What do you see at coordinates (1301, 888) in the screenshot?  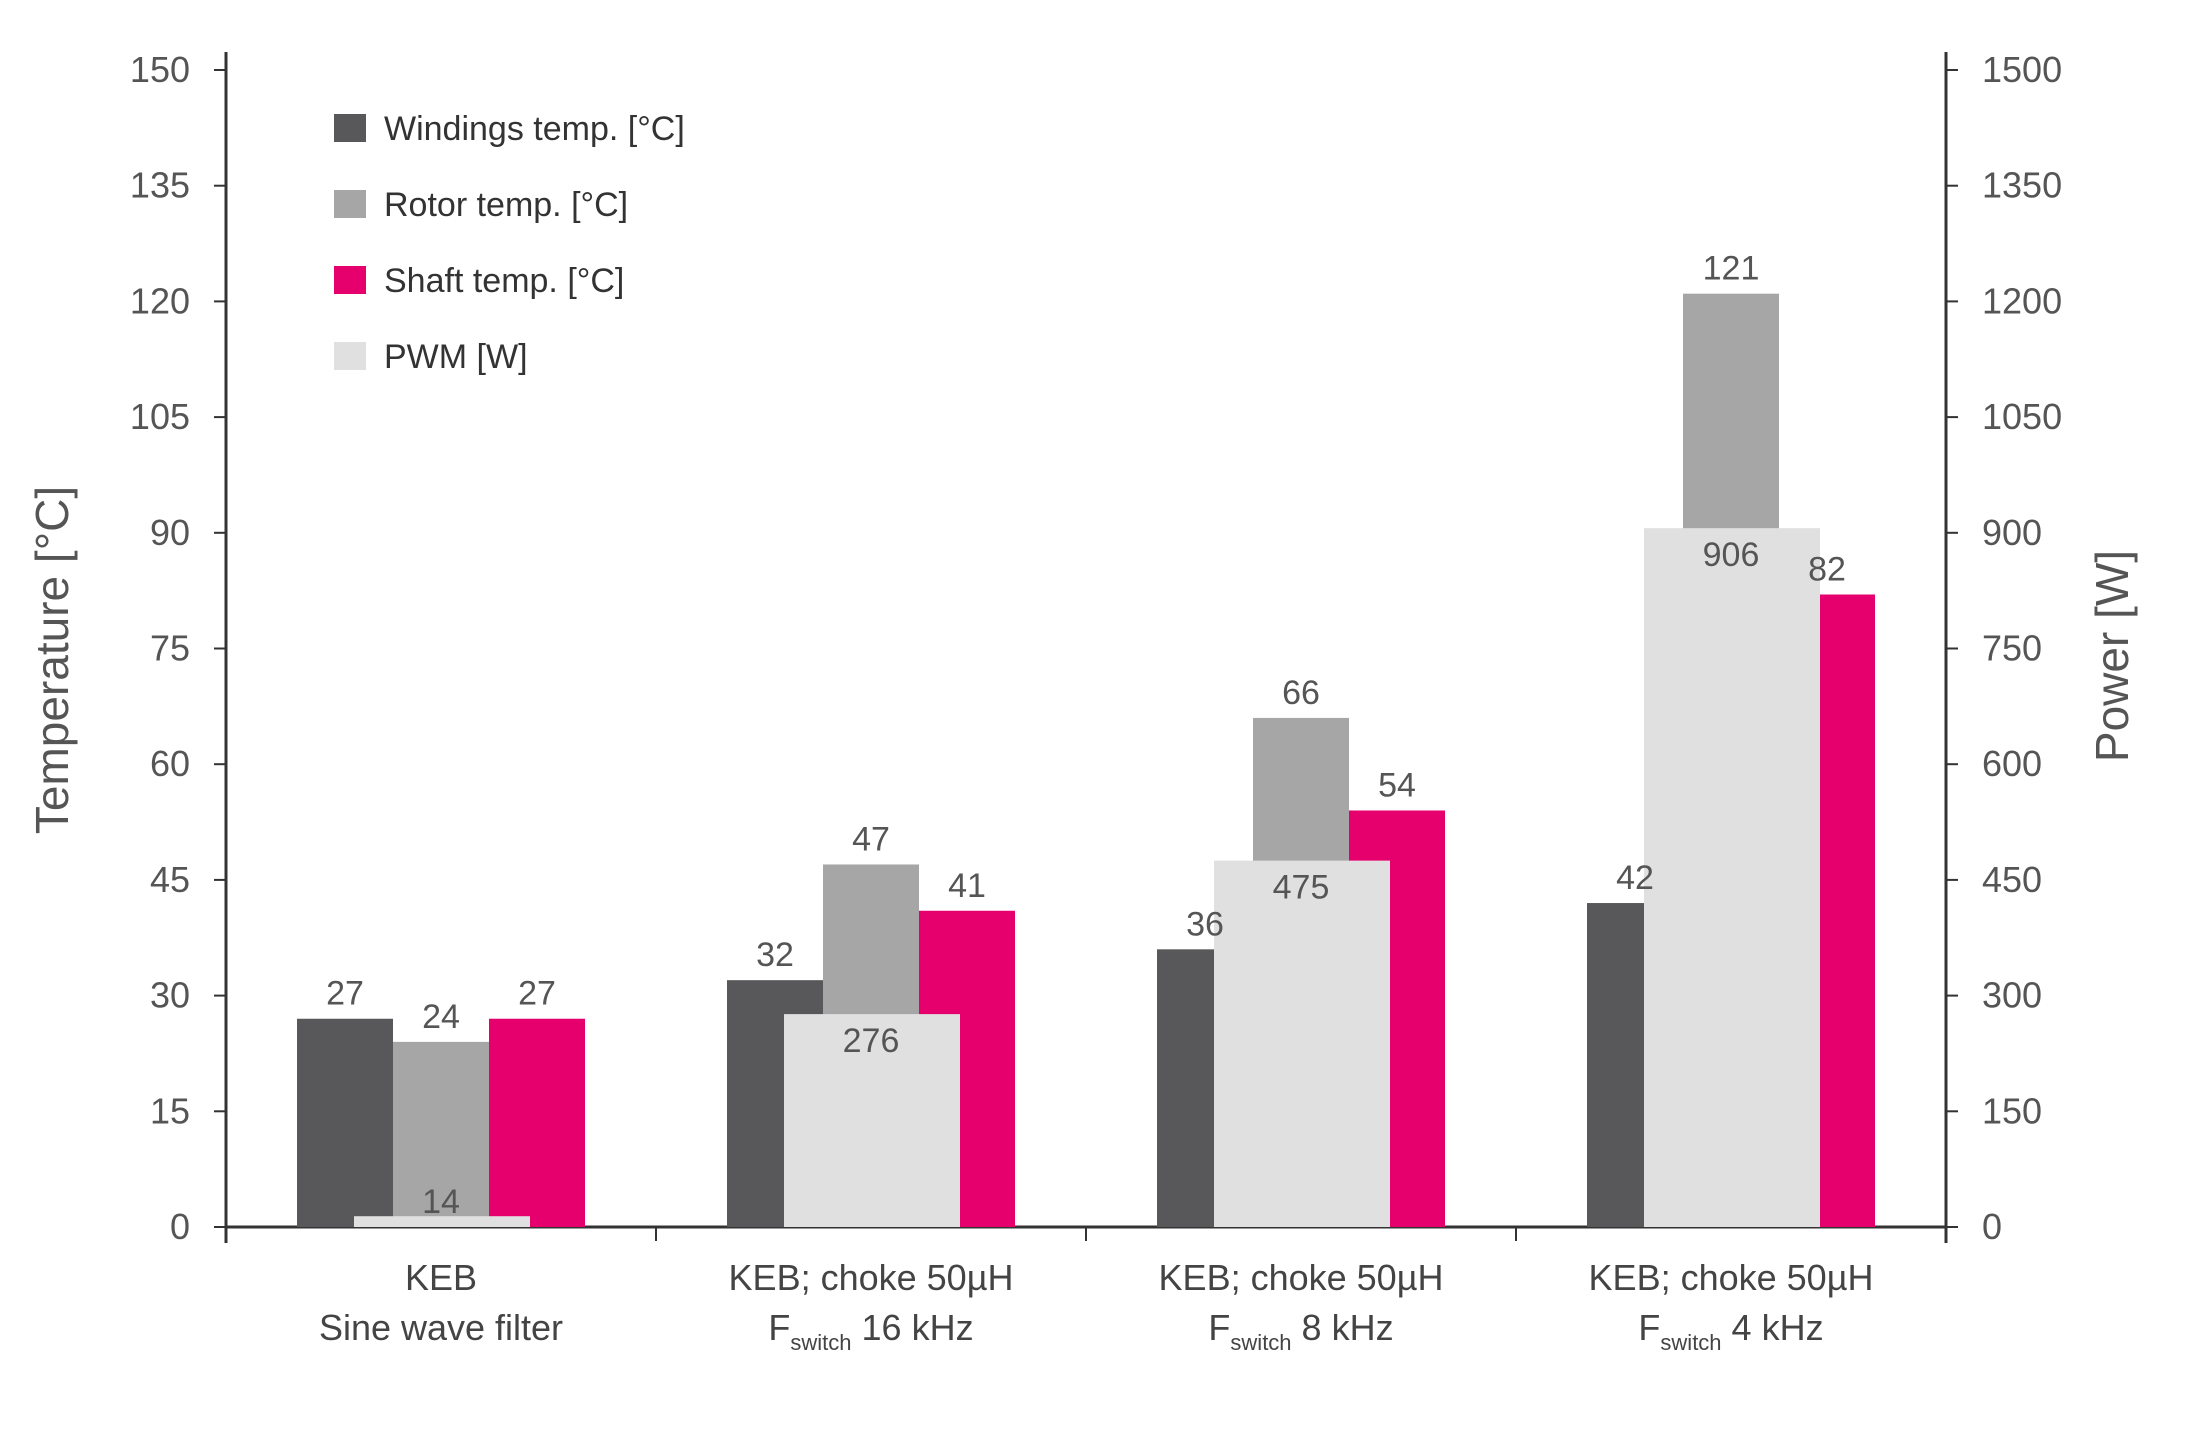 I see `data-label-pwm: 475` at bounding box center [1301, 888].